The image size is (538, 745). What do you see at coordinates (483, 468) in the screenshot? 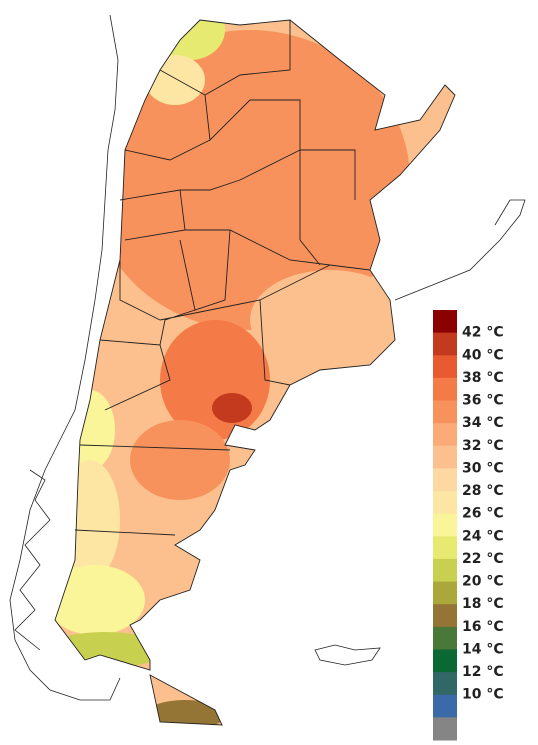
I see `legend-label: 30 °C` at bounding box center [483, 468].